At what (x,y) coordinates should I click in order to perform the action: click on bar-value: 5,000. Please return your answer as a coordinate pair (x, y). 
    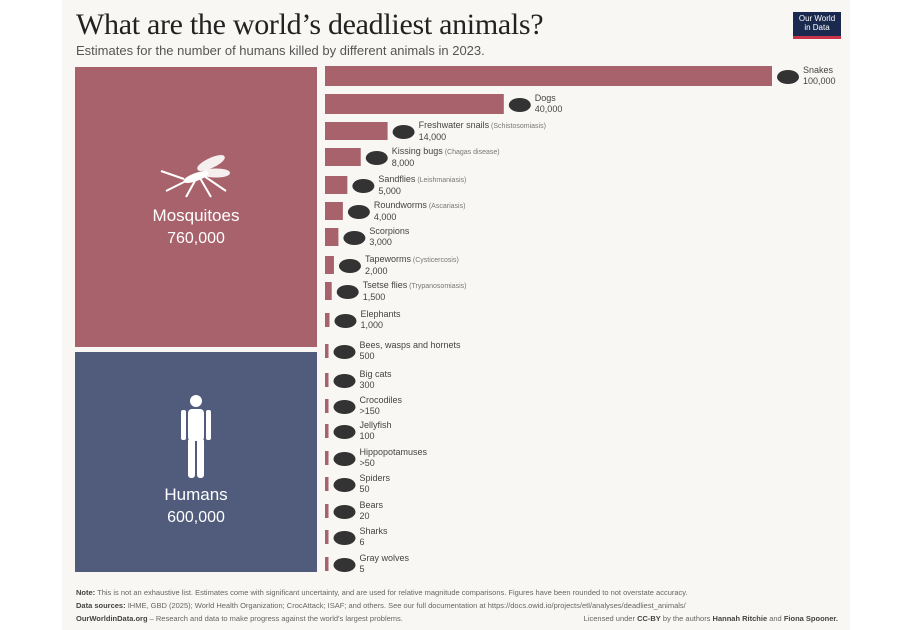
    Looking at the image, I should click on (389, 191).